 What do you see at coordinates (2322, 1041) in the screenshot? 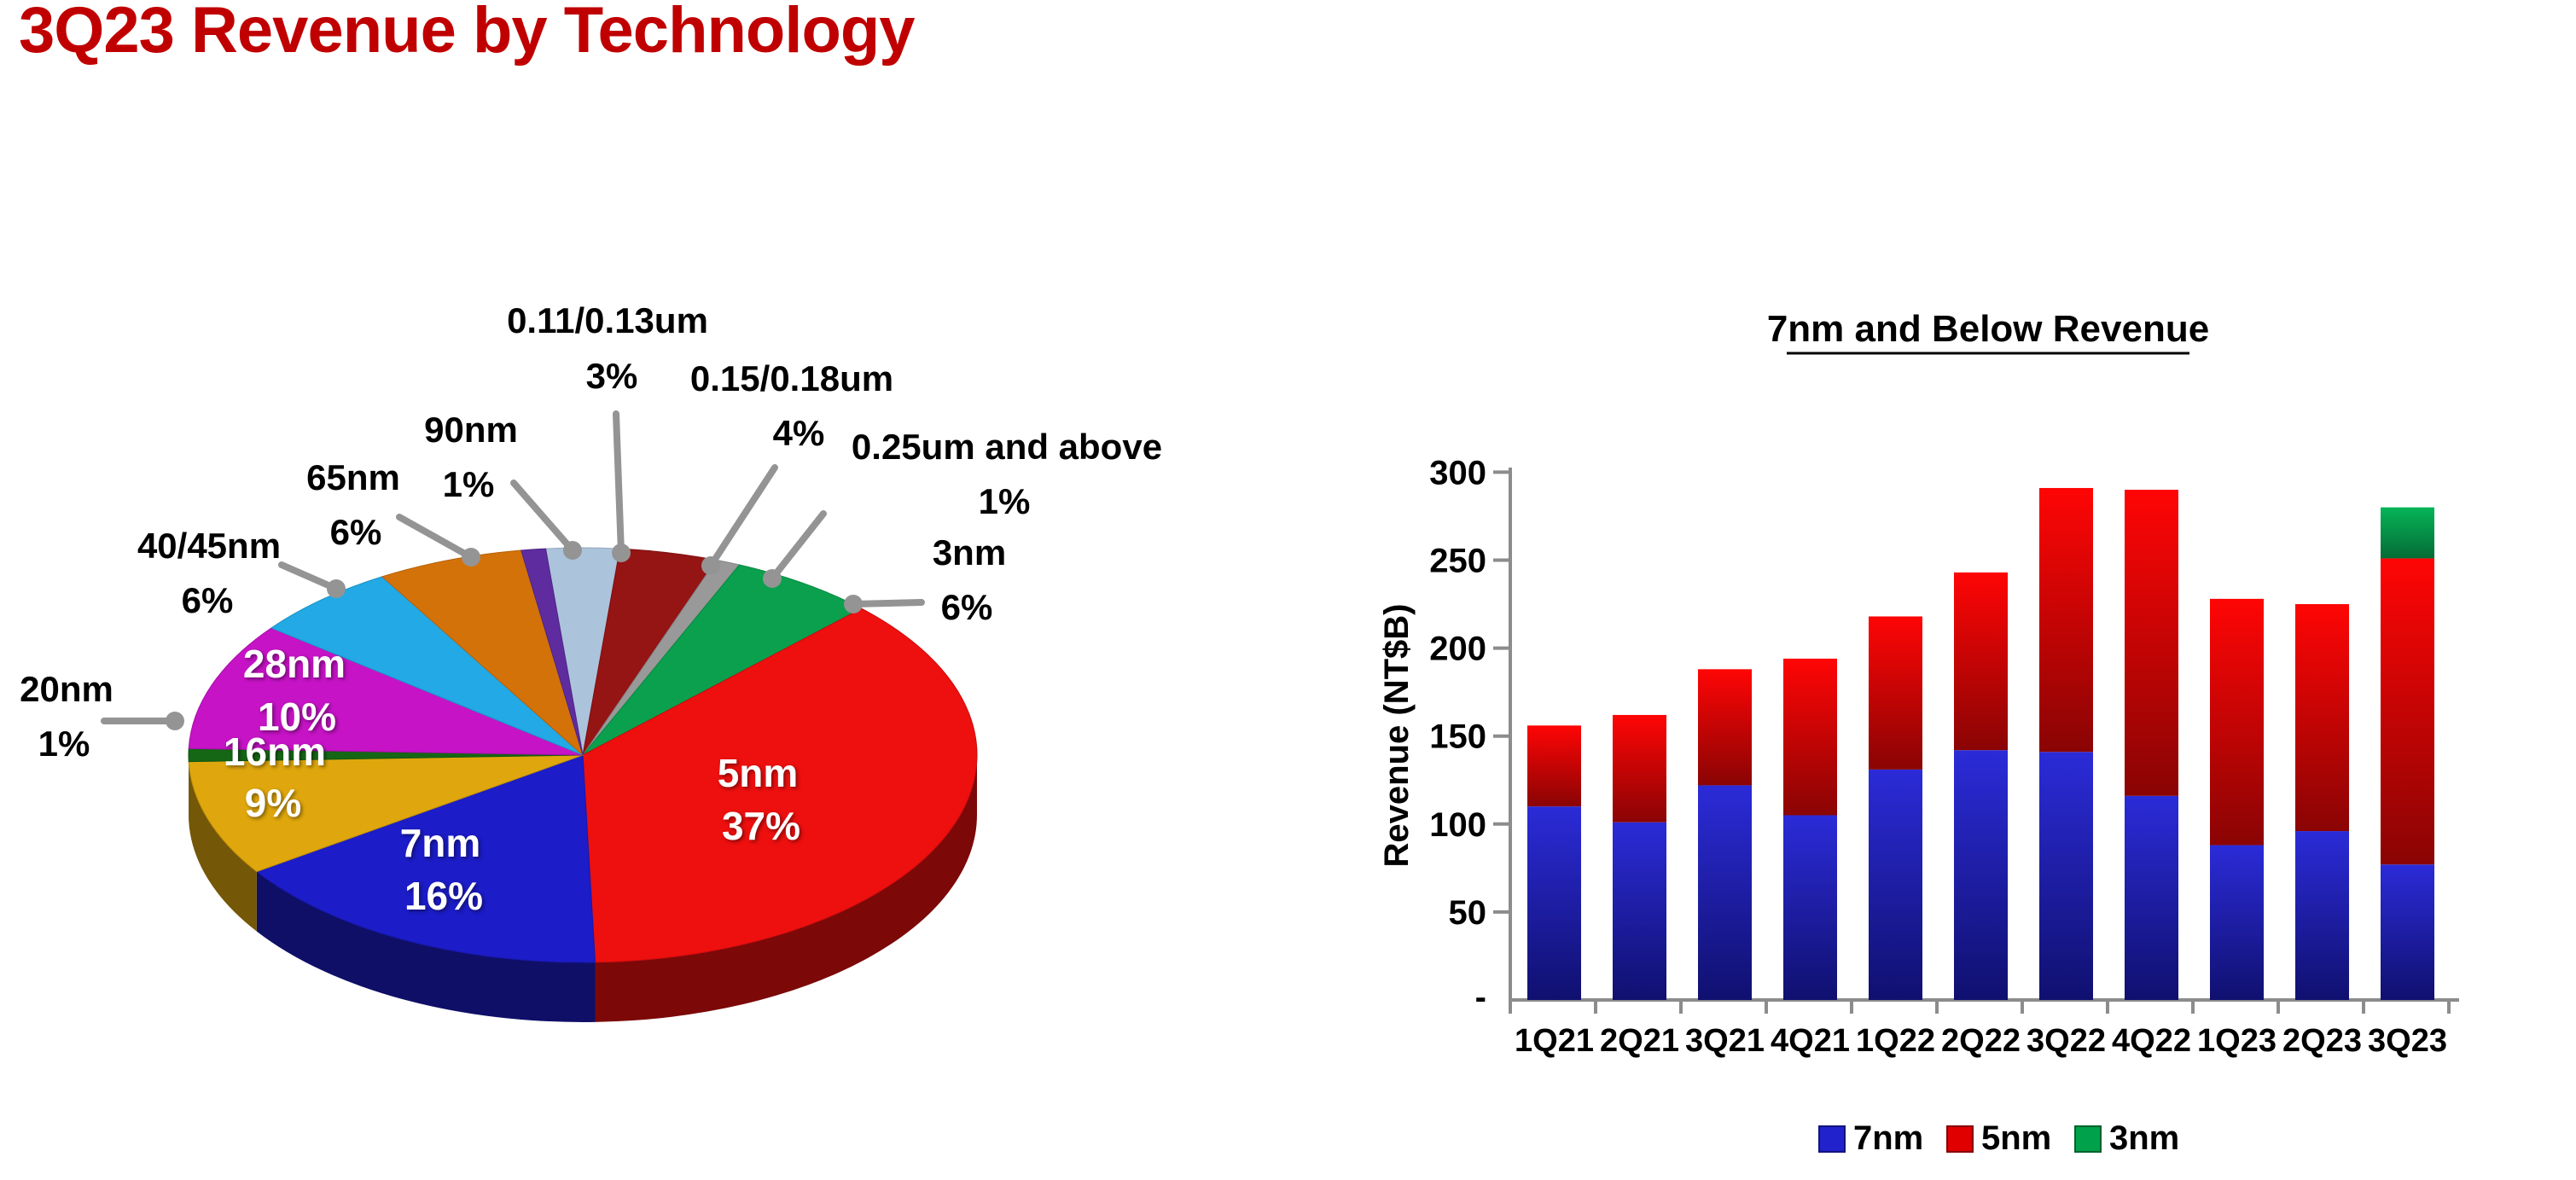
I see `x-tick-label: 2Q23` at bounding box center [2322, 1041].